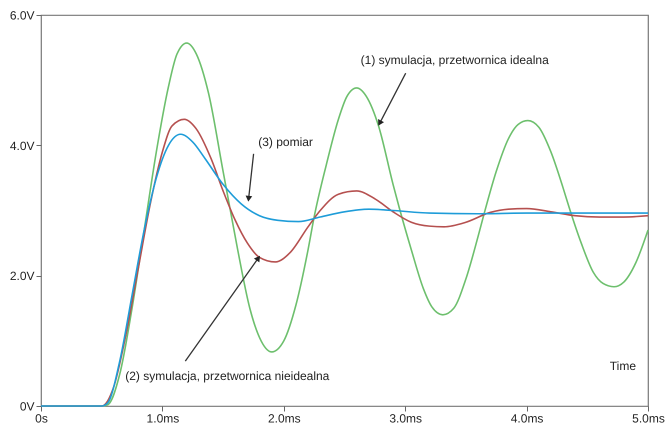  What do you see at coordinates (648, 419) in the screenshot?
I see `x-tick-label: 5.0ms` at bounding box center [648, 419].